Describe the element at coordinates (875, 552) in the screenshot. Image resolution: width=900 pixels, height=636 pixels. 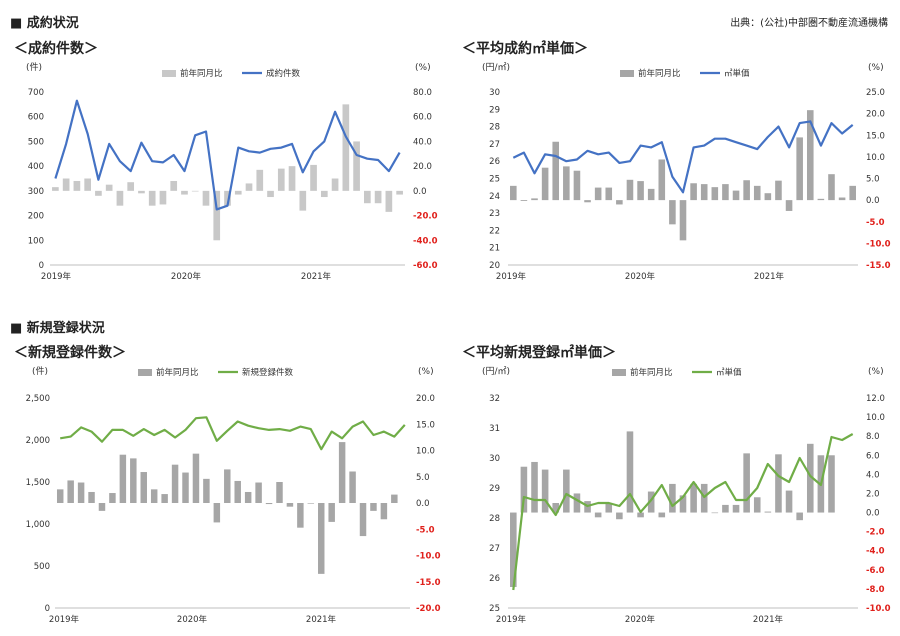
I see `right-axis-tick-label: -4.0` at that location.